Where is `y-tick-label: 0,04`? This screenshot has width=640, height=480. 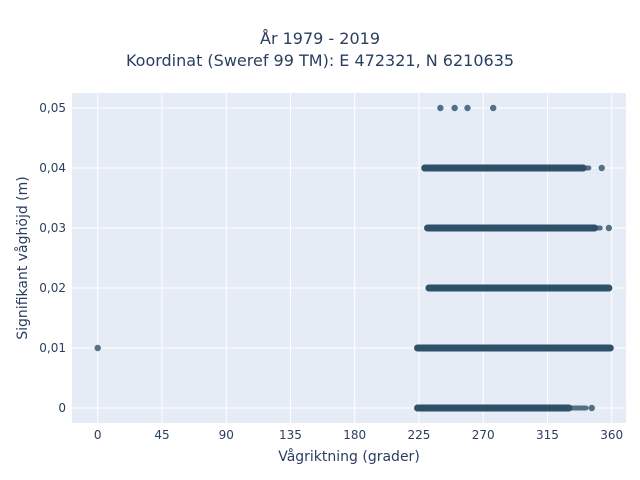
y-tick-label: 0,04 is located at coordinates (52, 168).